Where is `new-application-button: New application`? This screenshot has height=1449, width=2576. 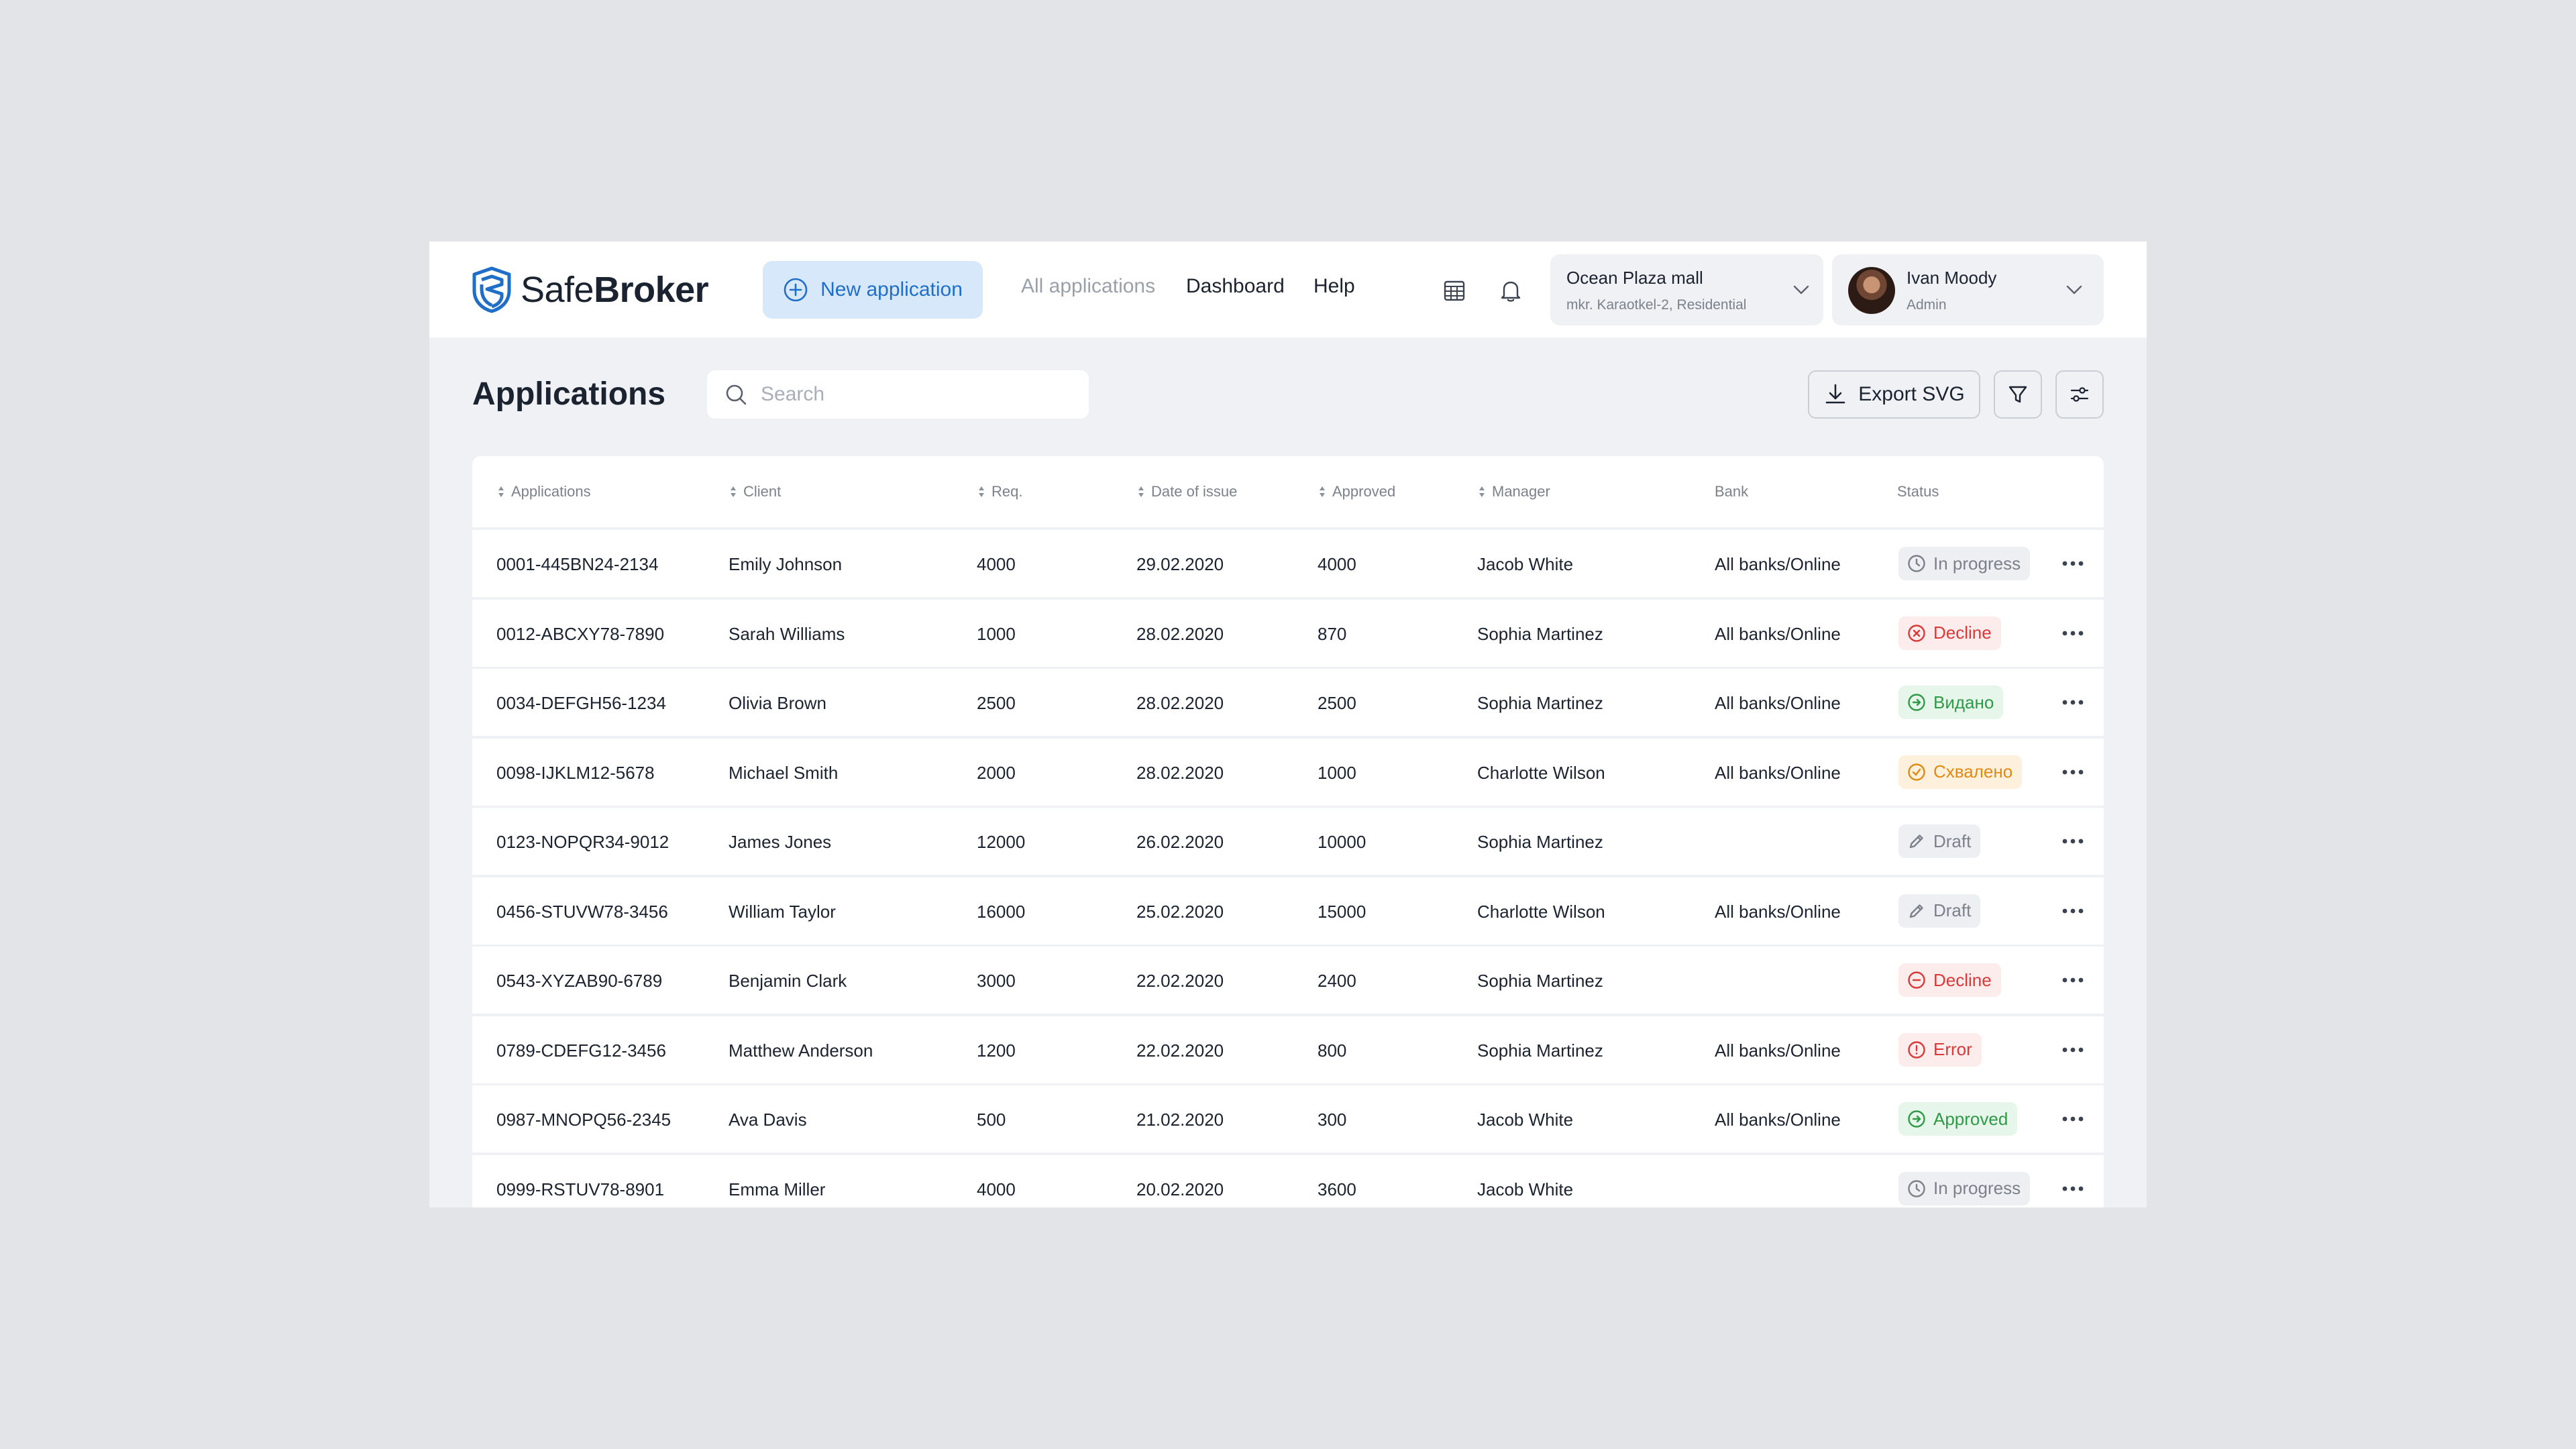 new-application-button: New application is located at coordinates (873, 290).